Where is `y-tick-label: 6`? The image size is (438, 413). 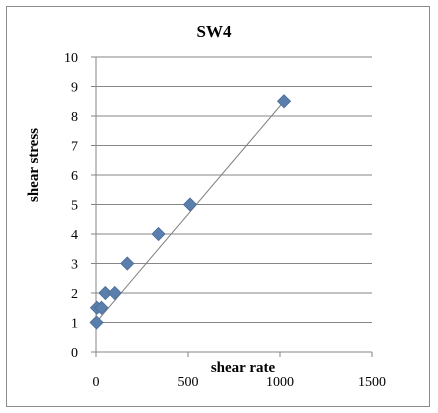 y-tick-label: 6 is located at coordinates (74, 176).